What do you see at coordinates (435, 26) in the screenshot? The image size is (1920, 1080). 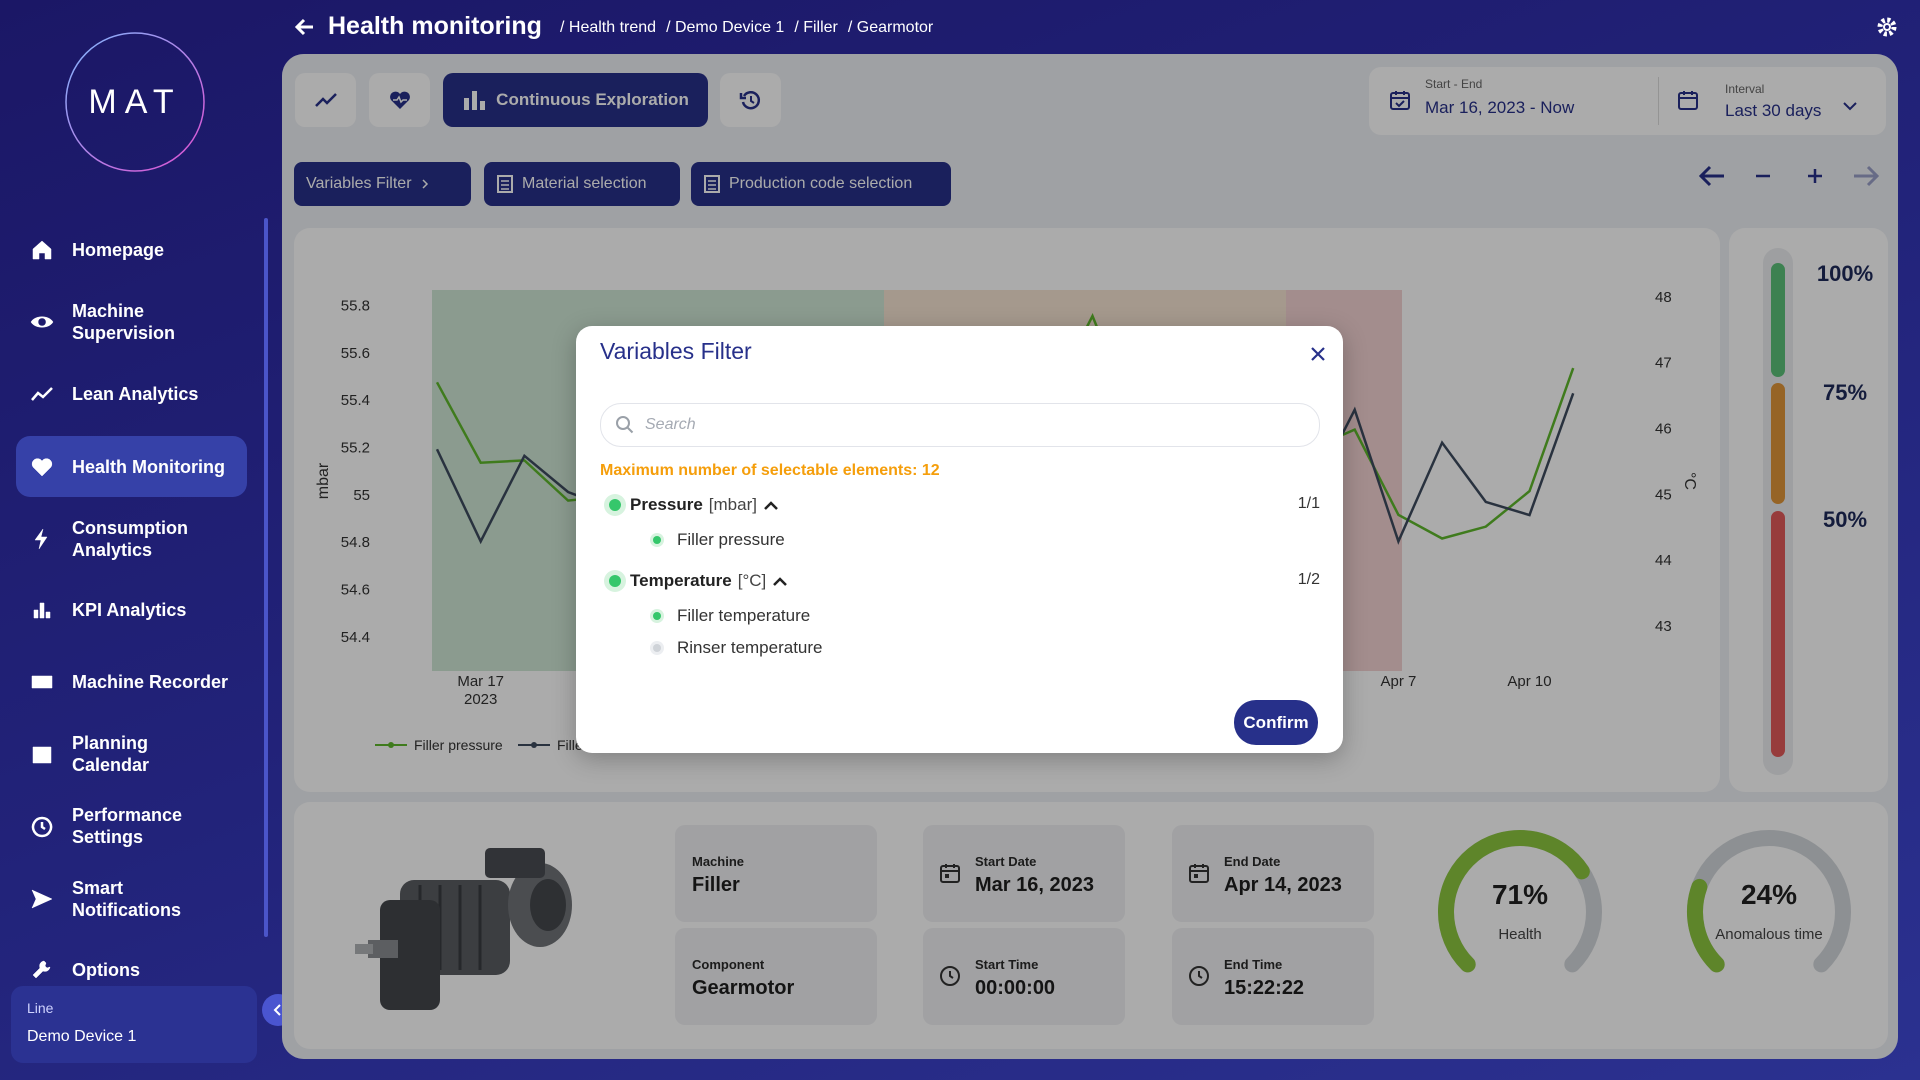 I see `page-title: Health monitoring` at bounding box center [435, 26].